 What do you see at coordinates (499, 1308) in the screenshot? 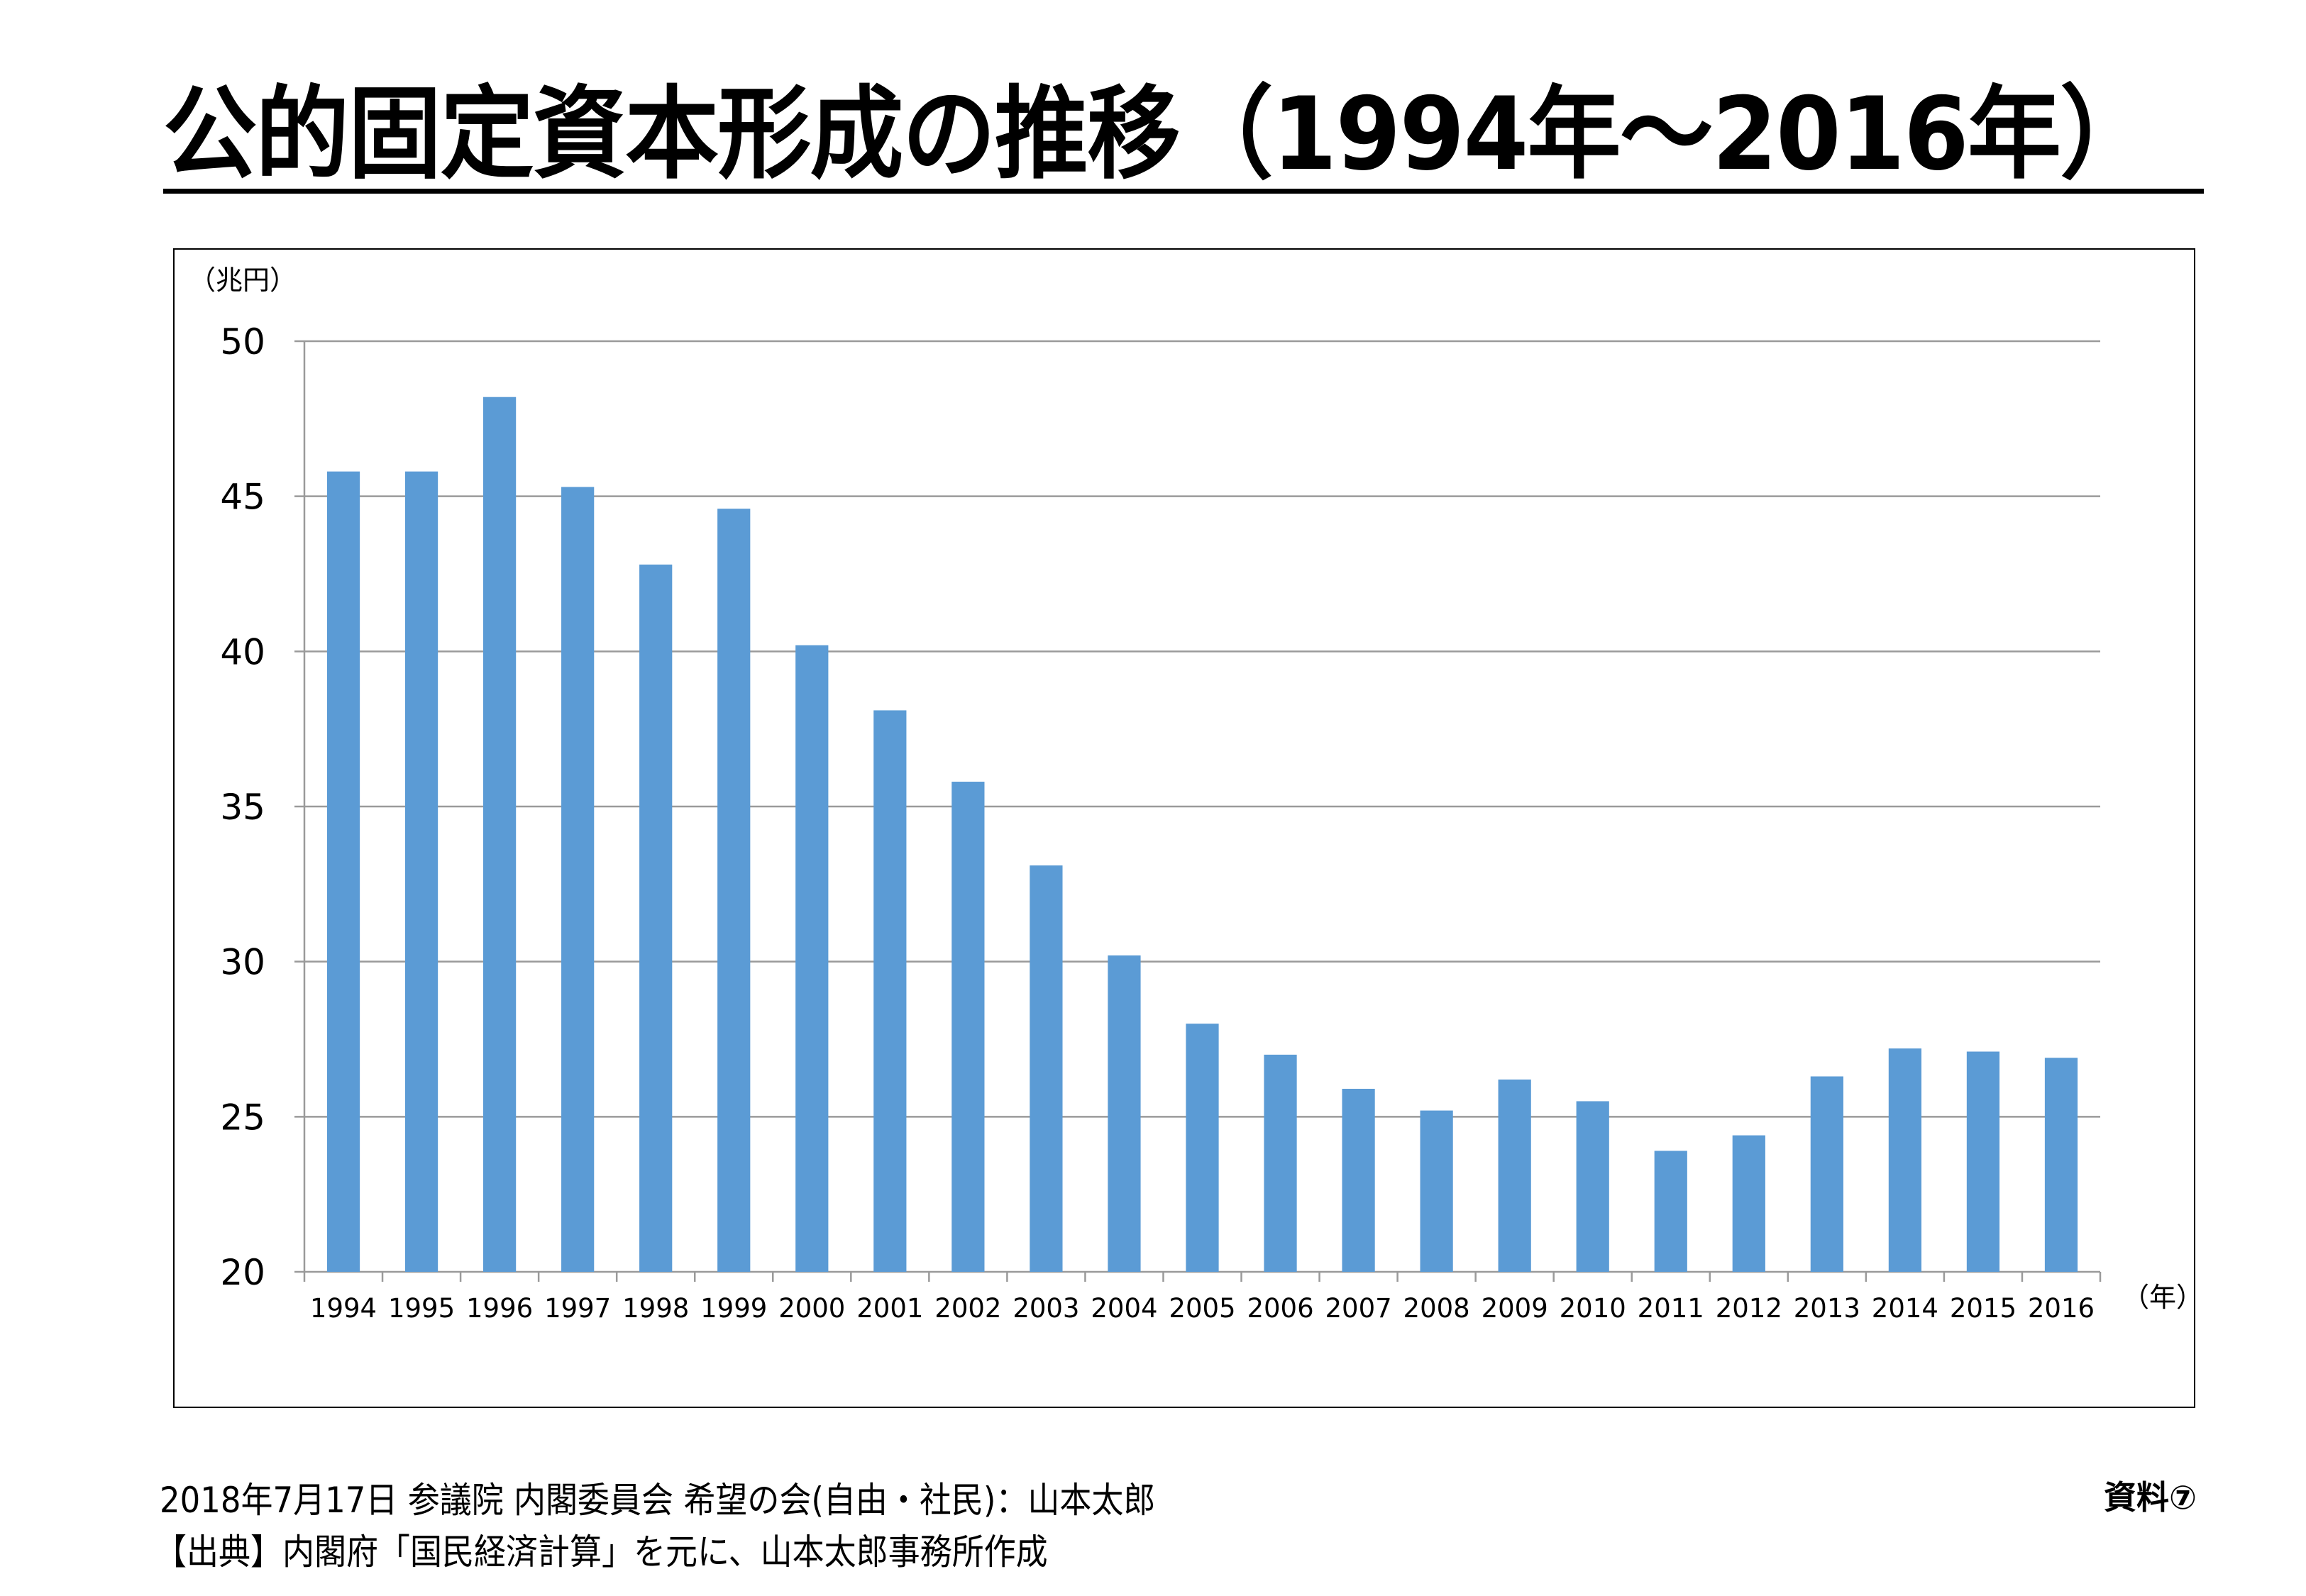
I see `x-tick-label: 1996` at bounding box center [499, 1308].